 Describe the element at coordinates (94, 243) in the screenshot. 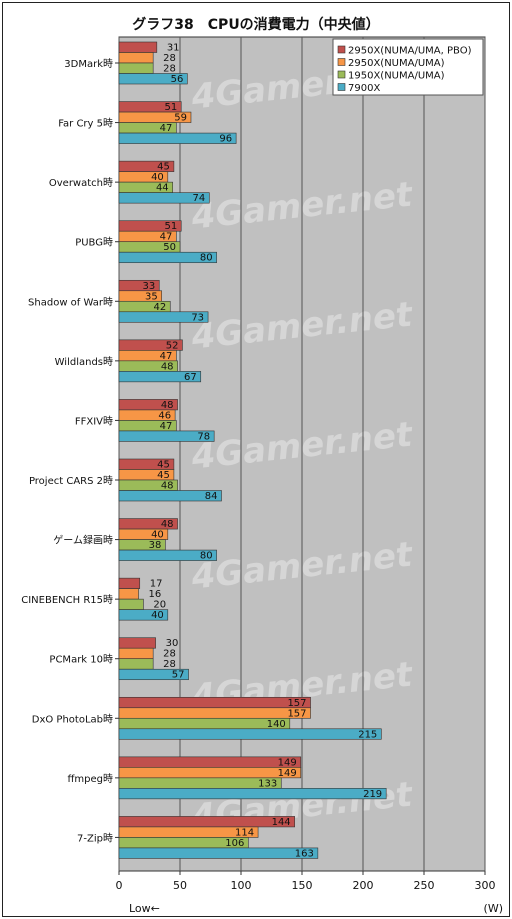

I see `category-label: PUBG時` at that location.